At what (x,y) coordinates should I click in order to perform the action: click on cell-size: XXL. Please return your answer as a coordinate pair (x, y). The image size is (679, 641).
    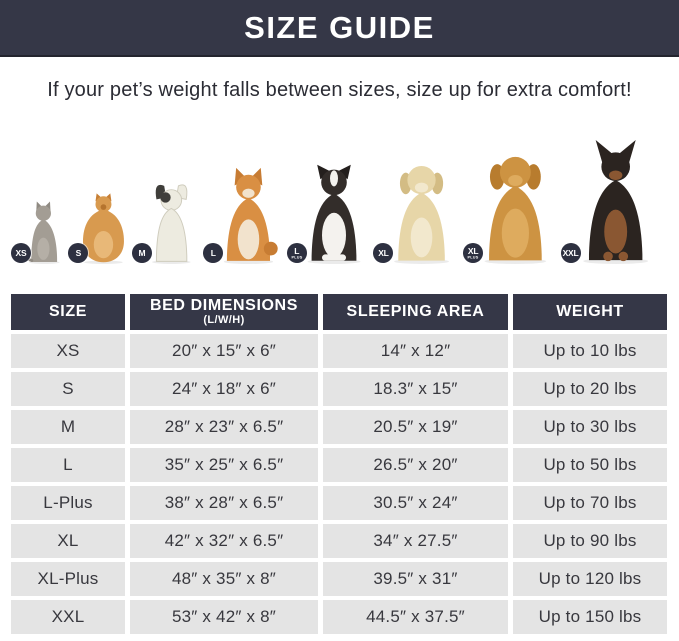
    Looking at the image, I should click on (68, 617).